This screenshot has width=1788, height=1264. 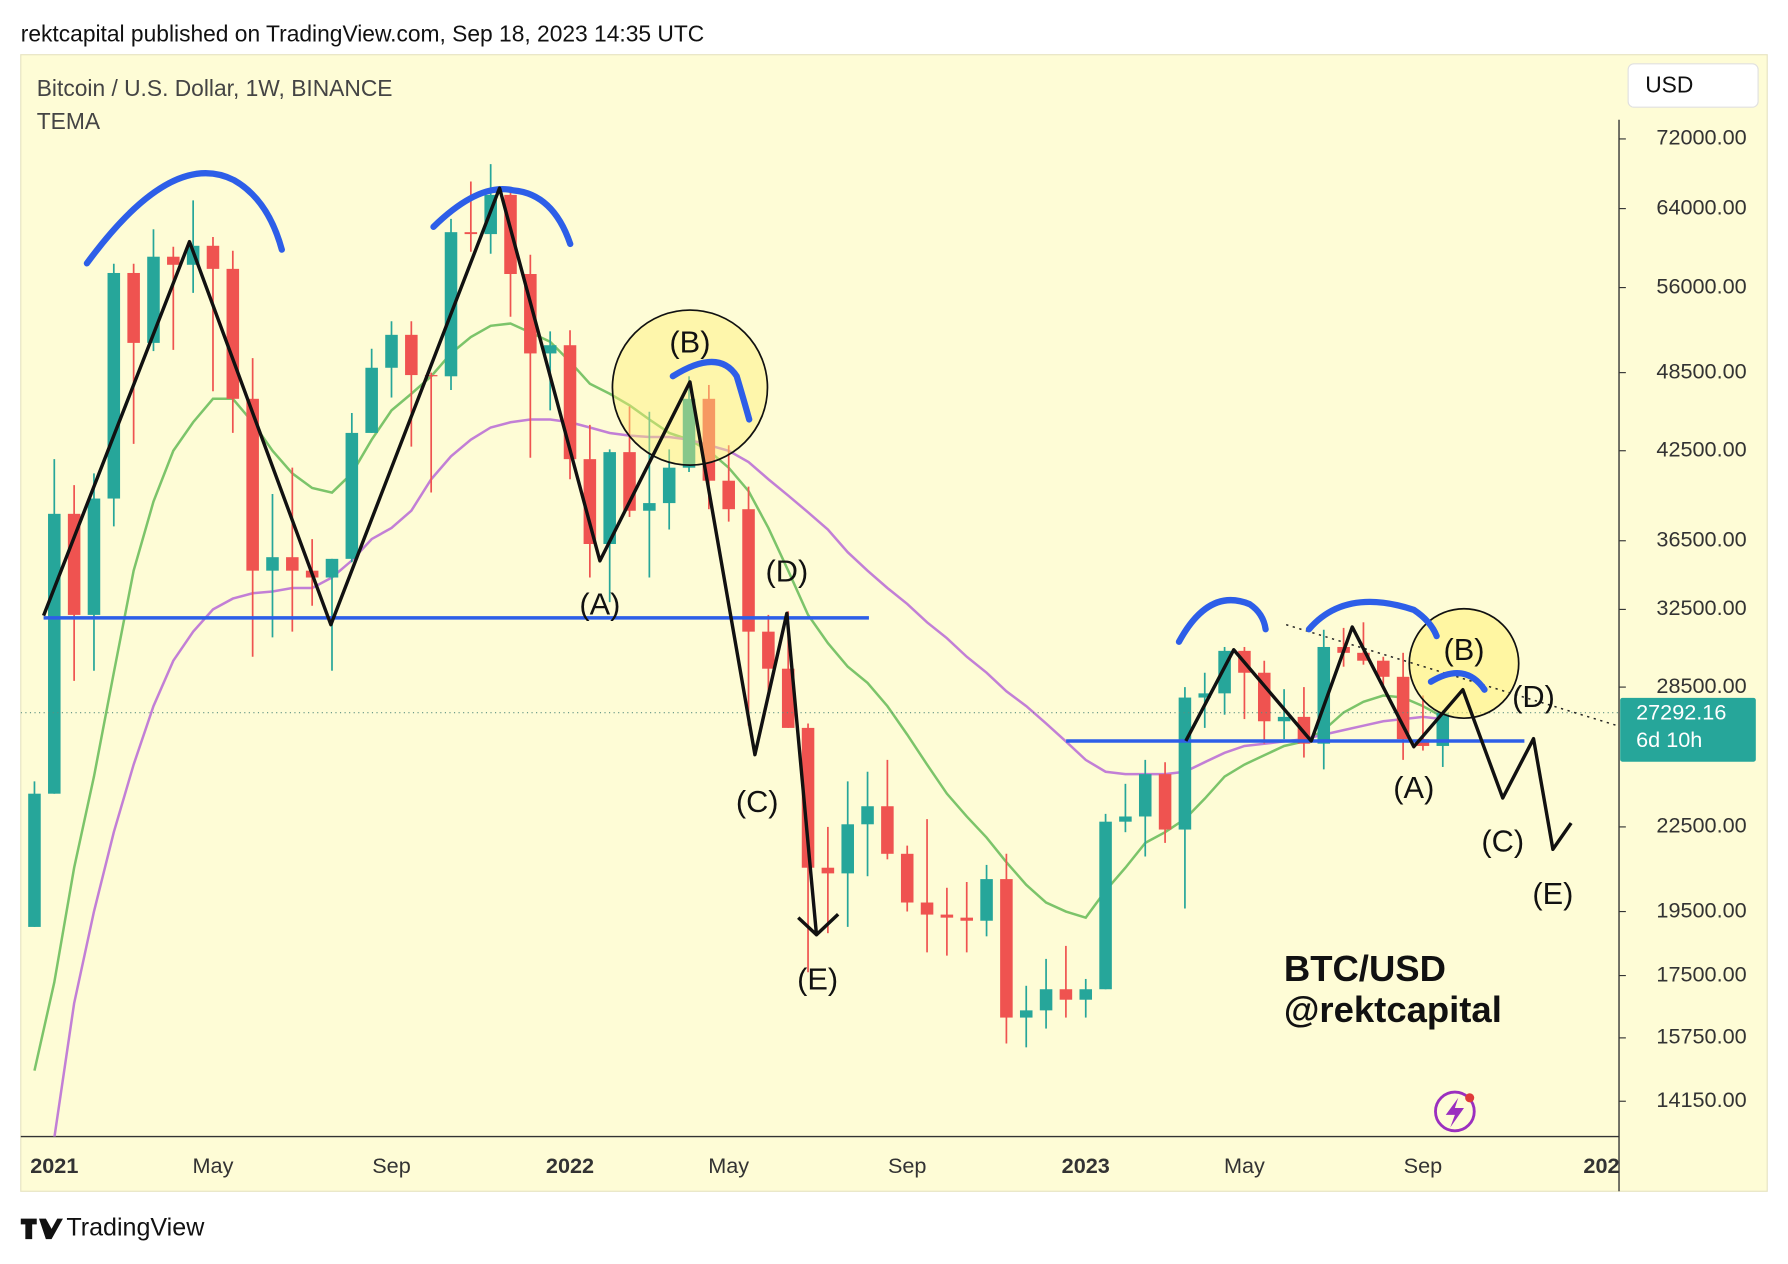 What do you see at coordinates (1701, 1036) in the screenshot?
I see `y-tick-label: 15750.00` at bounding box center [1701, 1036].